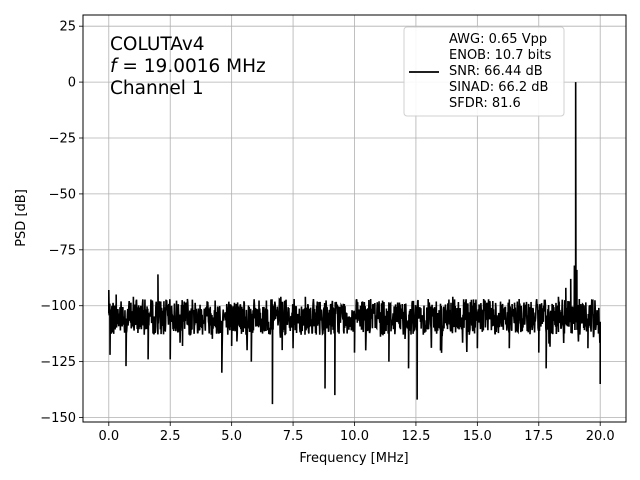 The height and width of the screenshot is (480, 640). Describe the element at coordinates (157, 88) in the screenshot. I see `annotation-channel: Channel 1` at that location.